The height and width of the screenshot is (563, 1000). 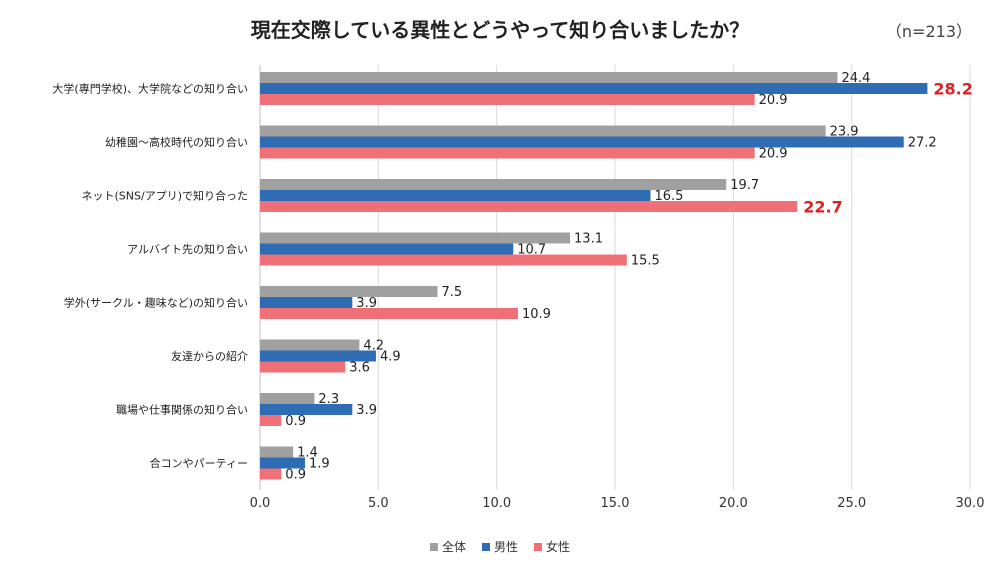 I want to click on data-label-all: 13.1, so click(x=588, y=239).